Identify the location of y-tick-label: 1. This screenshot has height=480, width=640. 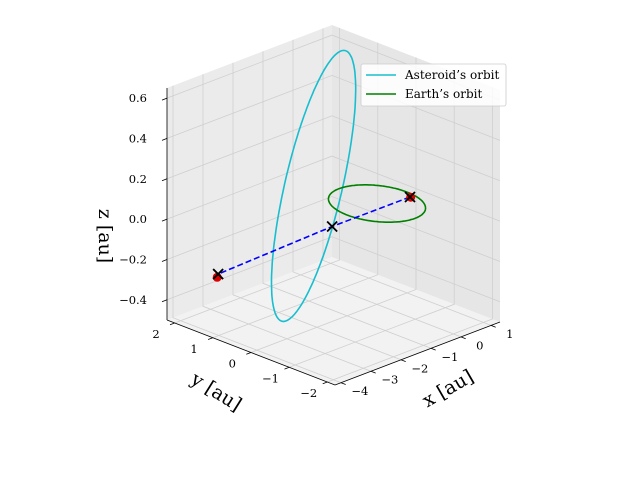
(193, 349).